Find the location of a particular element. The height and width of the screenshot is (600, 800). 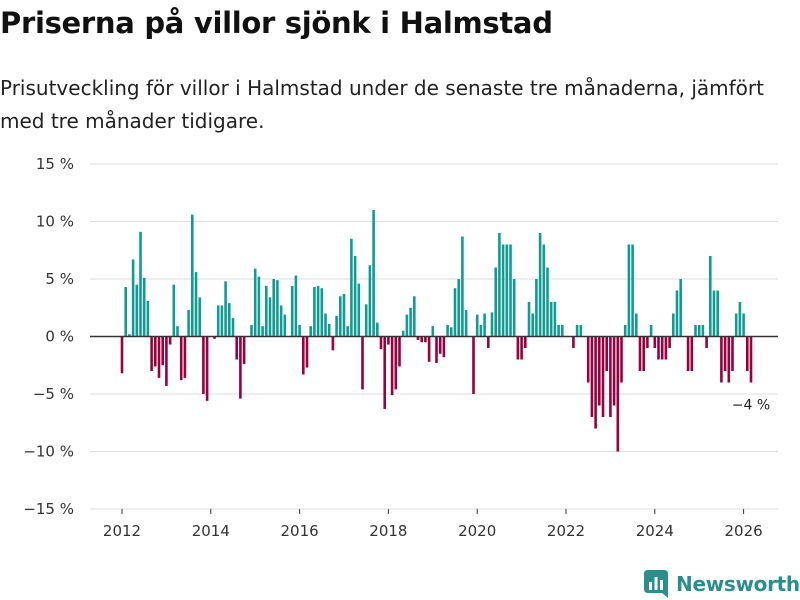

x-tick-label: 2026 is located at coordinates (744, 531).